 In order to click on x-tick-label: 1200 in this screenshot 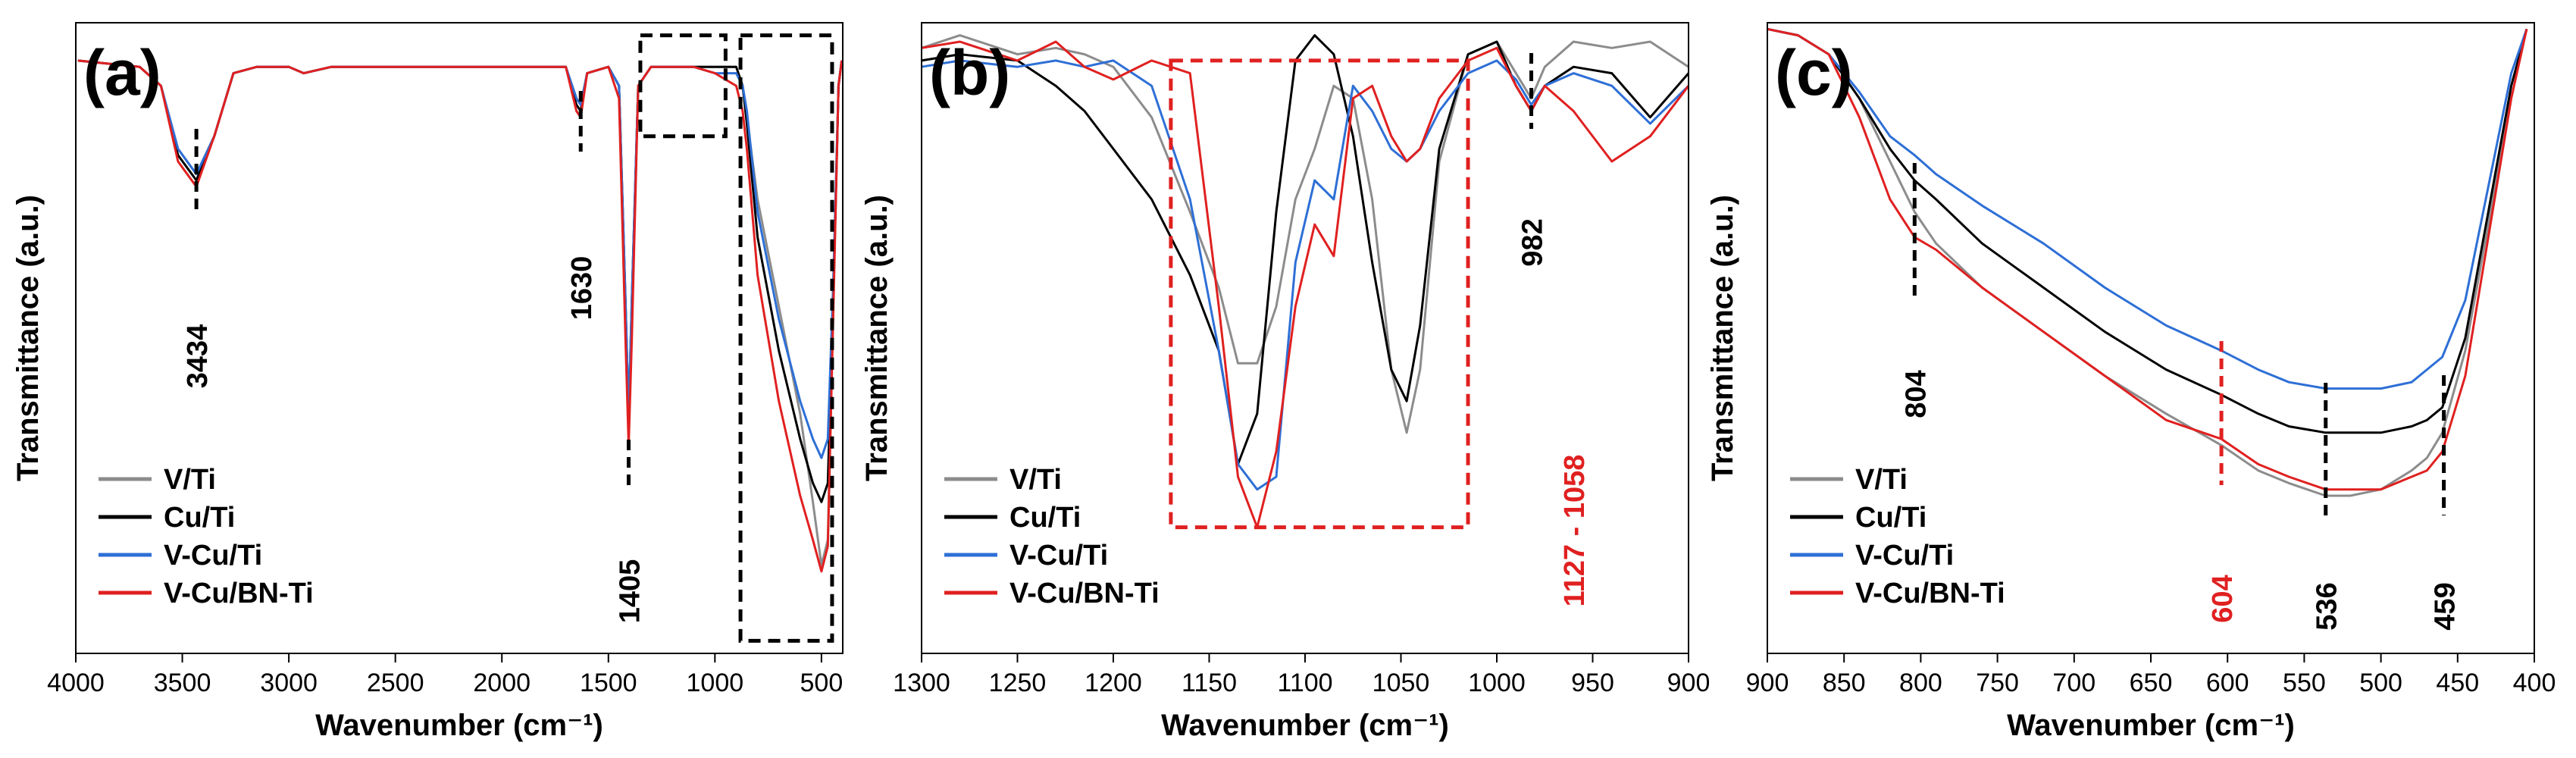, I will do `click(1113, 683)`.